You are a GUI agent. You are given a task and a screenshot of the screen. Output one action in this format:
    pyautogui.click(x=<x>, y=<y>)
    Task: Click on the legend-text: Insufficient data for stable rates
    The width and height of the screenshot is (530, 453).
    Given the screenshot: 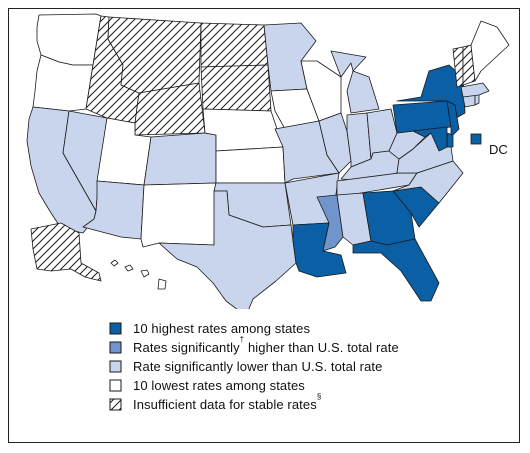 What is the action you would take?
    pyautogui.click(x=225, y=404)
    